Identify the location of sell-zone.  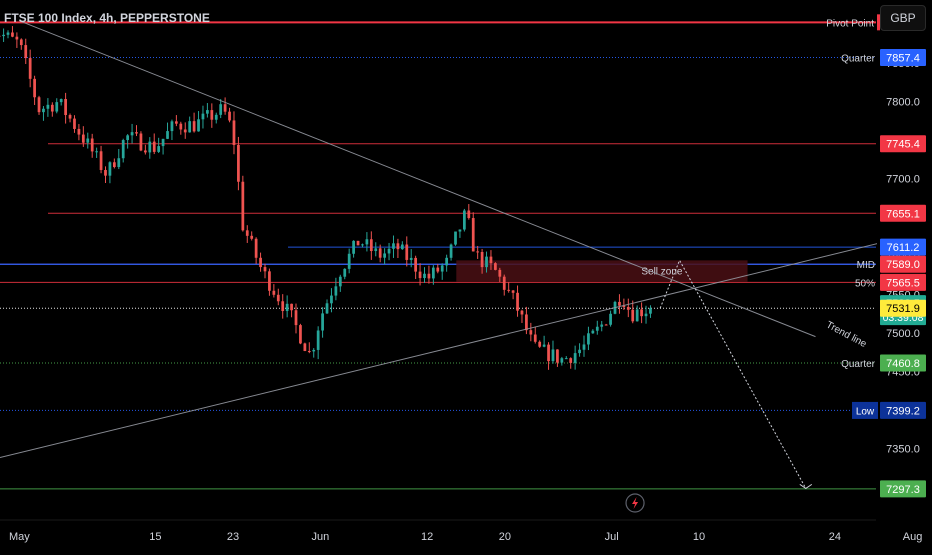
(602, 271).